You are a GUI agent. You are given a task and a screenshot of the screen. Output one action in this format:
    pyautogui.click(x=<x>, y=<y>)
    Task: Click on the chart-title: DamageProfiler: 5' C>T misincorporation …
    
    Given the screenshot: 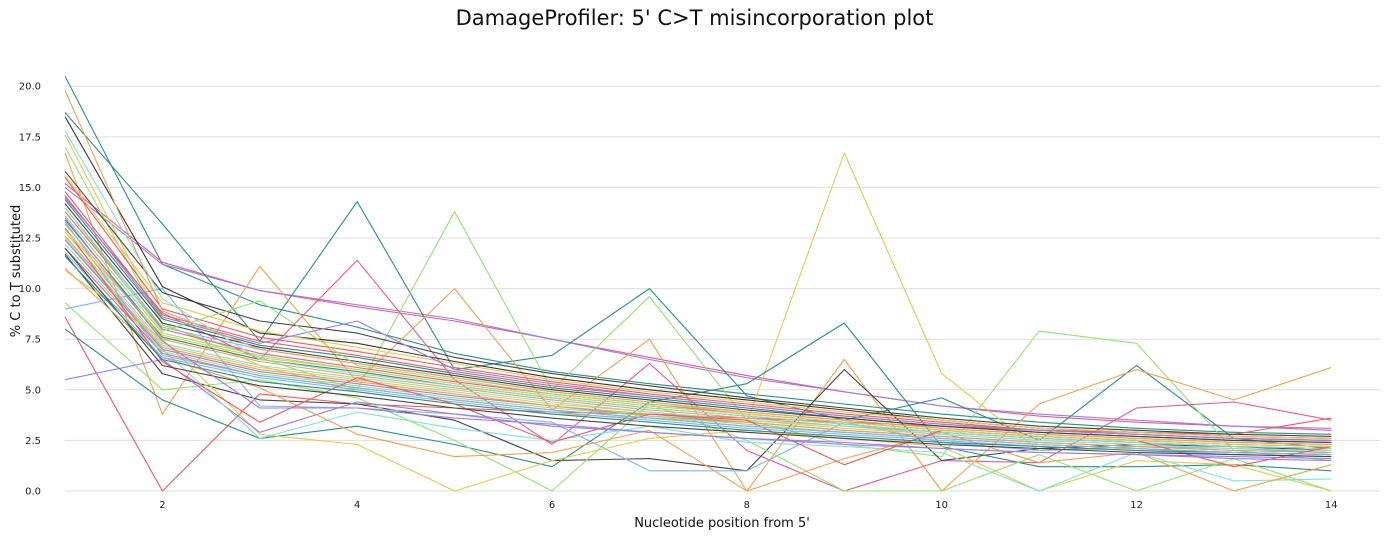 What is the action you would take?
    pyautogui.click(x=694, y=18)
    